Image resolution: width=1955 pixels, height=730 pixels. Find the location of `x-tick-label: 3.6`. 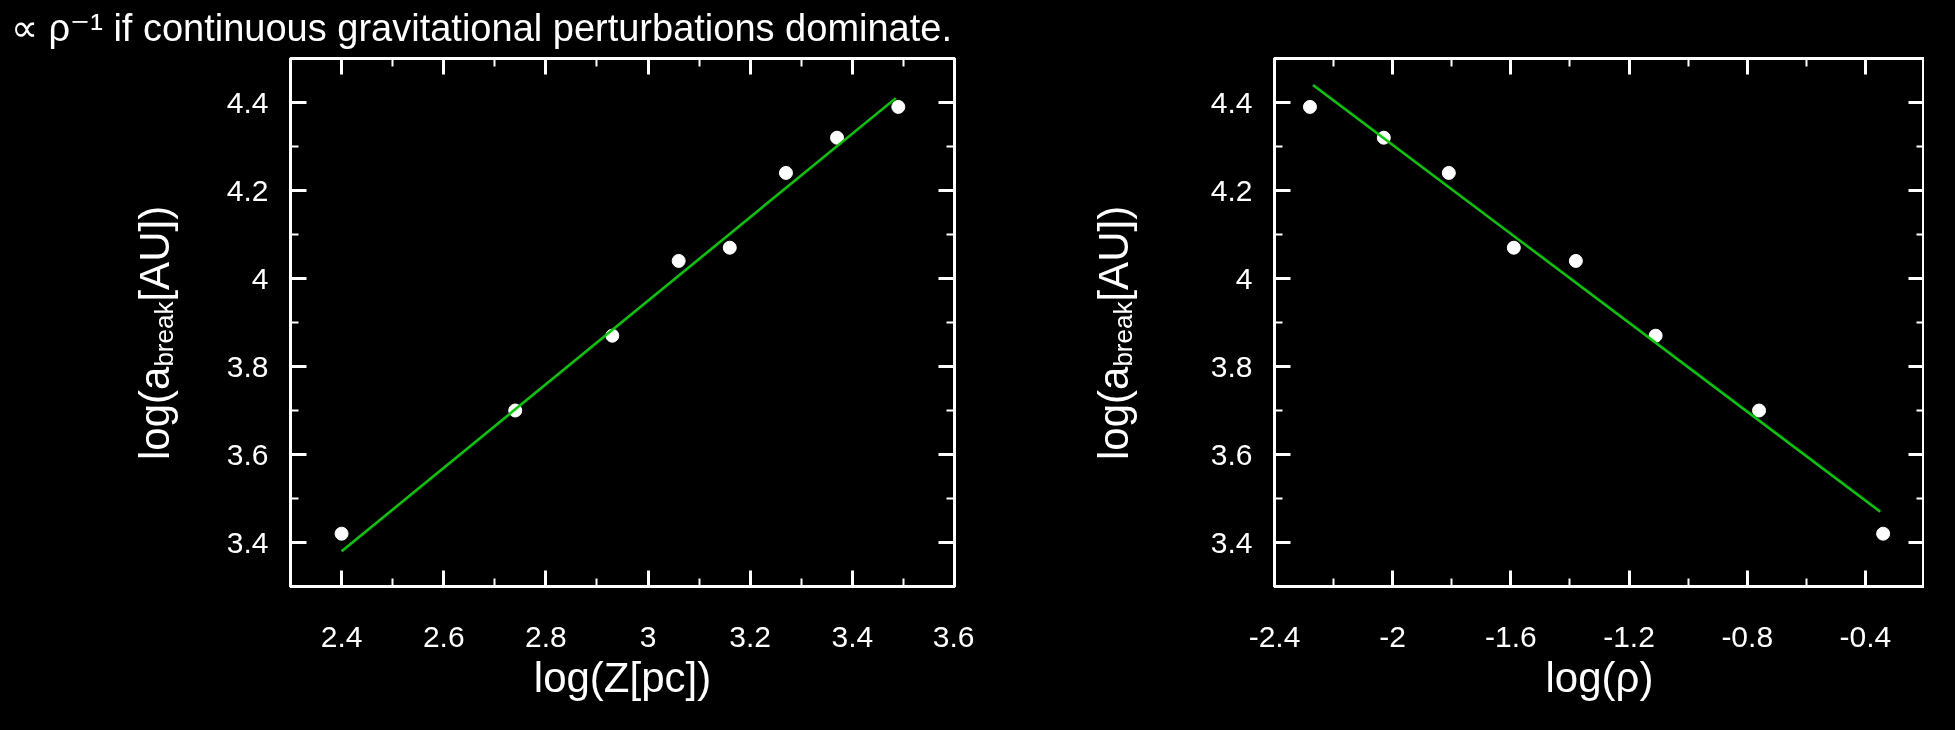

x-tick-label: 3.6 is located at coordinates (953, 636).